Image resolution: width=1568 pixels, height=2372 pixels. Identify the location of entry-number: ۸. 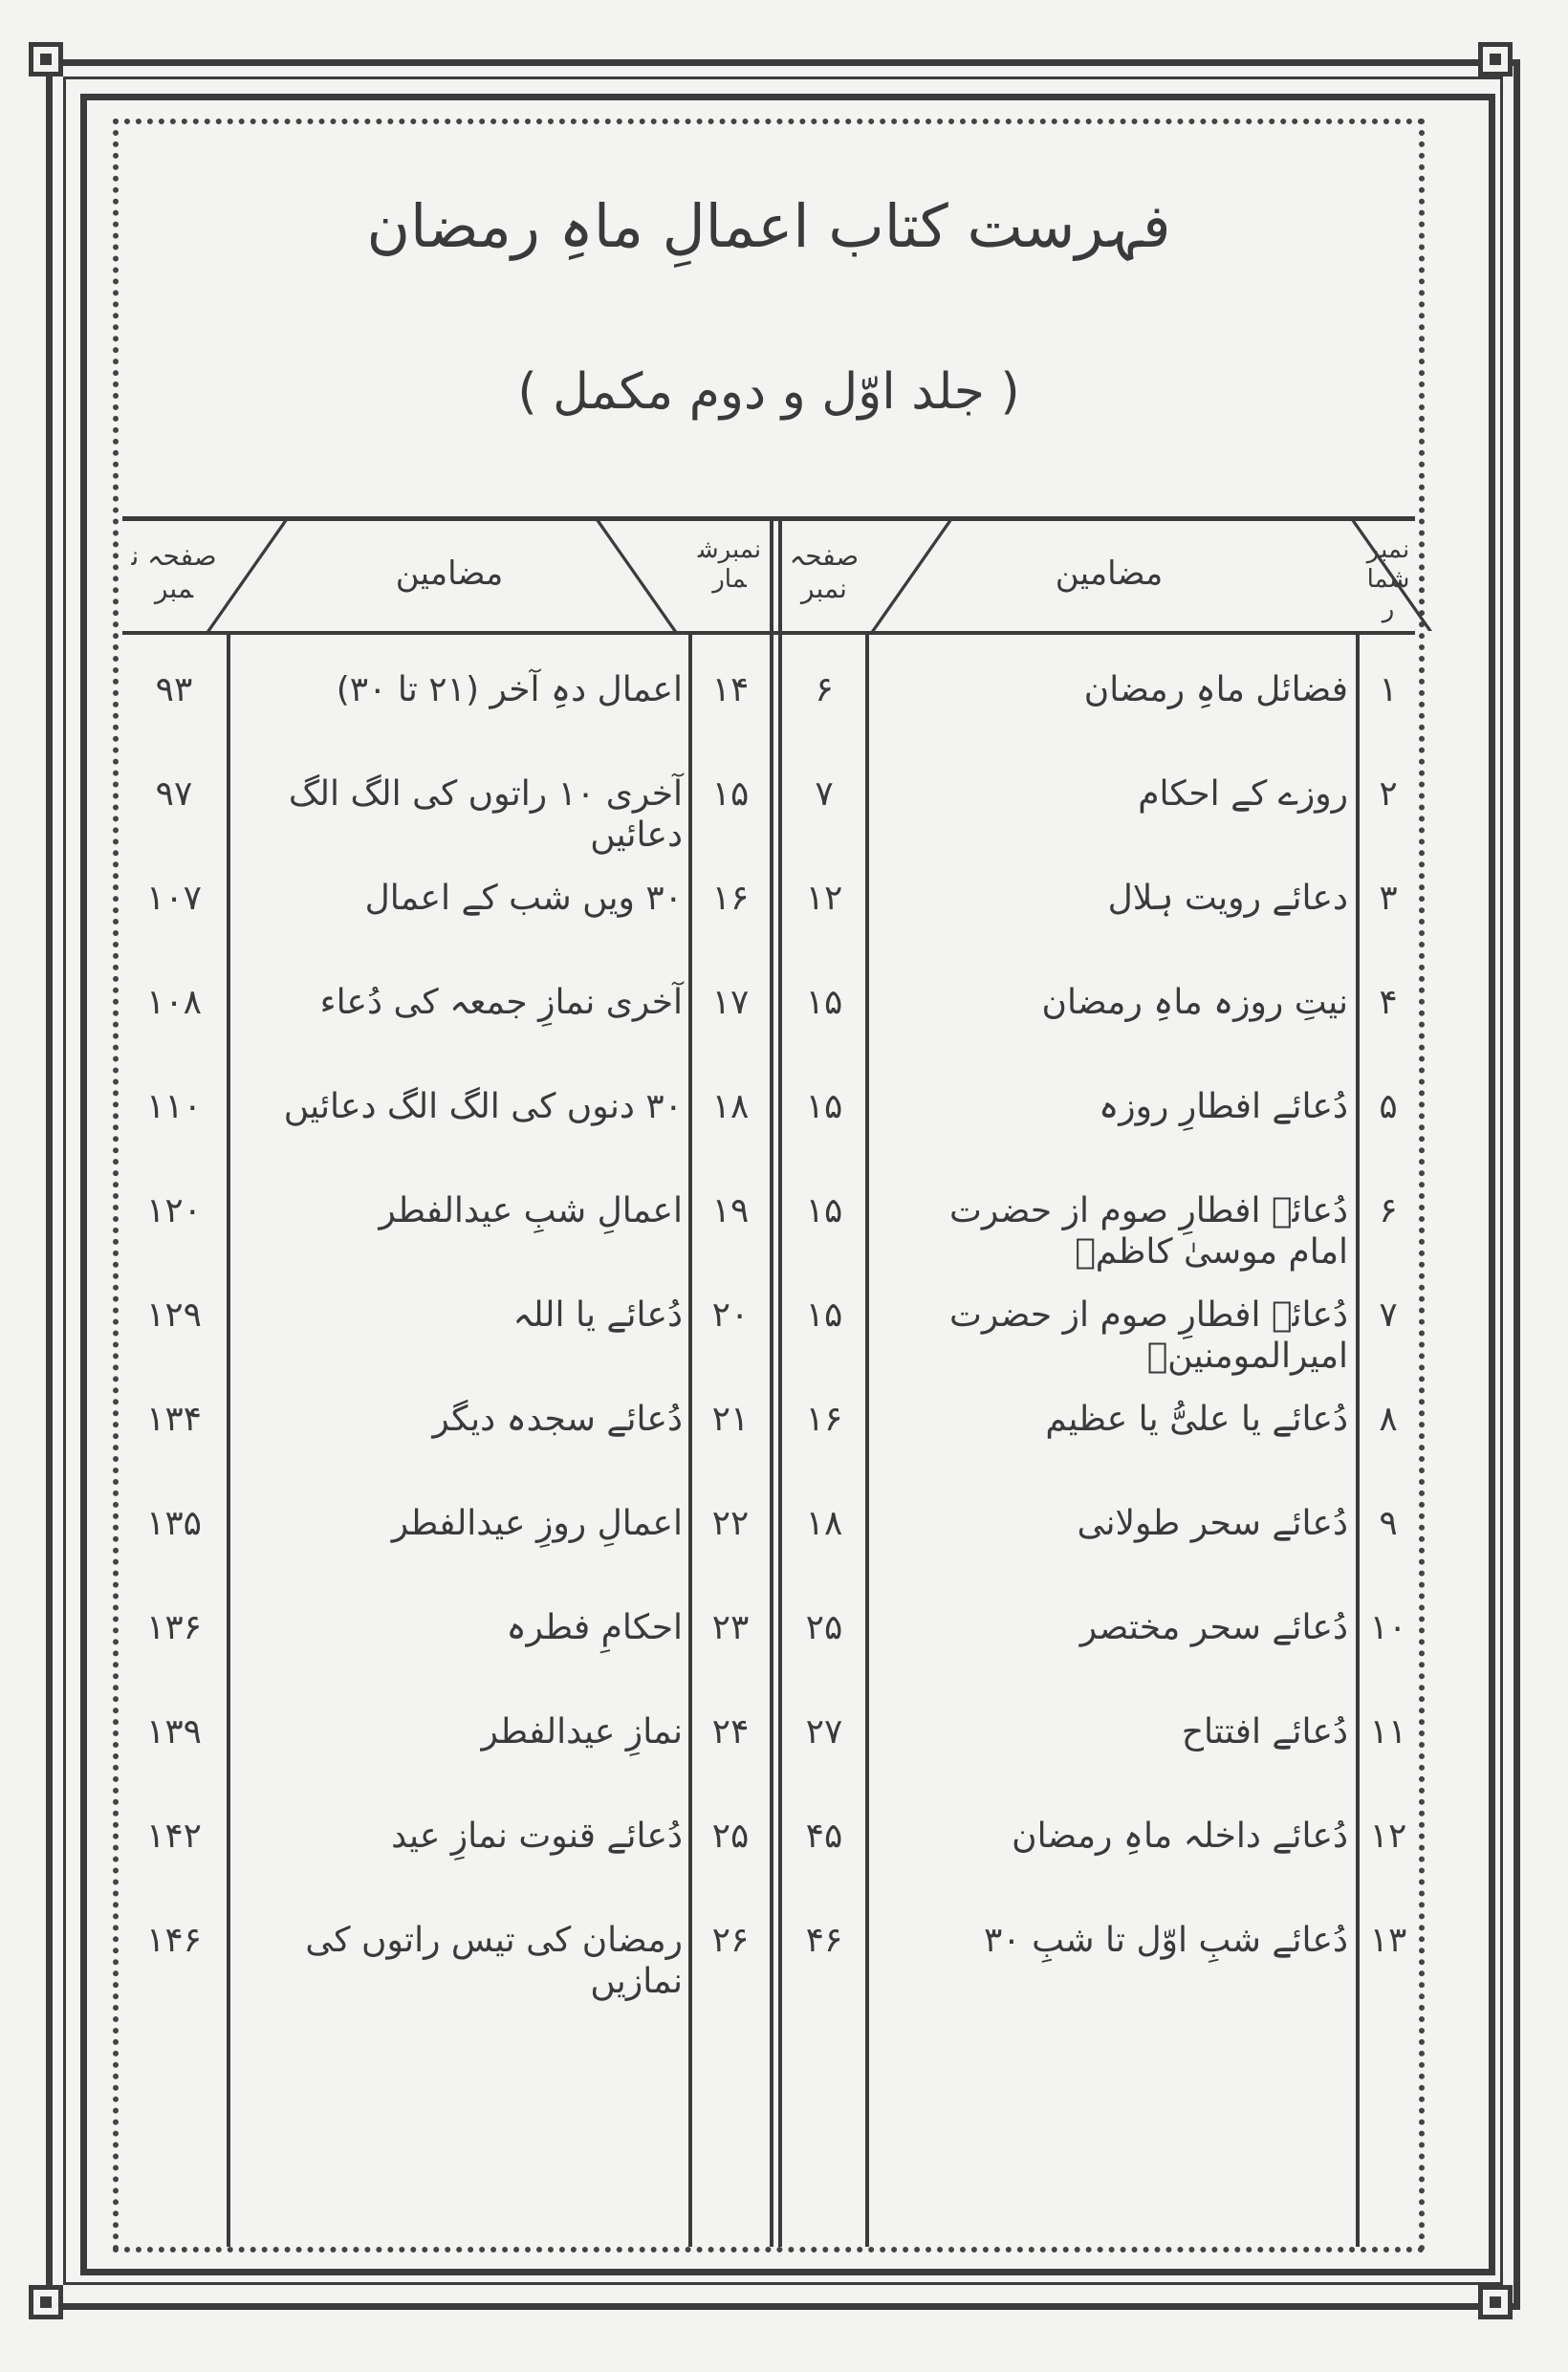
(1388, 1419).